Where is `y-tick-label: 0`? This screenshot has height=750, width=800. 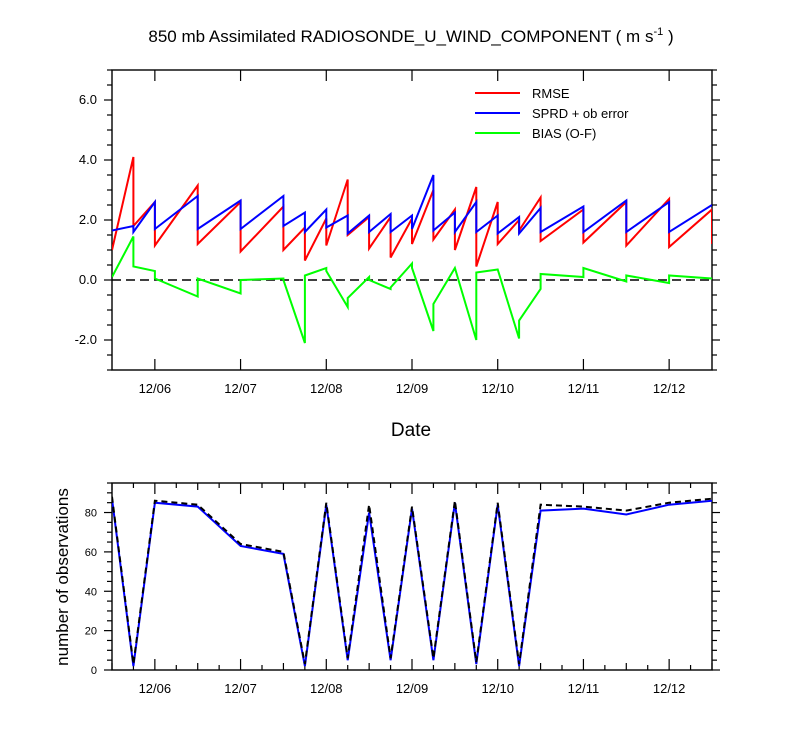
y-tick-label: 0 is located at coordinates (94, 671).